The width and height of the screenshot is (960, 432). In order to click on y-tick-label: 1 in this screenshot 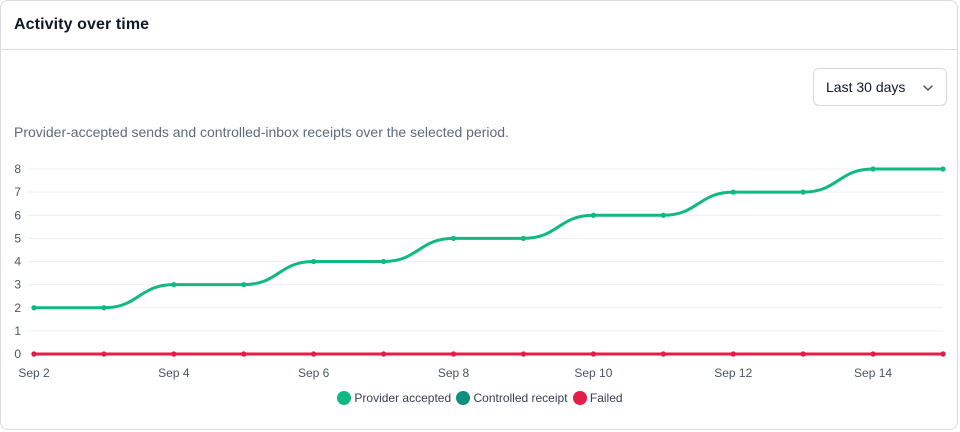, I will do `click(17, 331)`.